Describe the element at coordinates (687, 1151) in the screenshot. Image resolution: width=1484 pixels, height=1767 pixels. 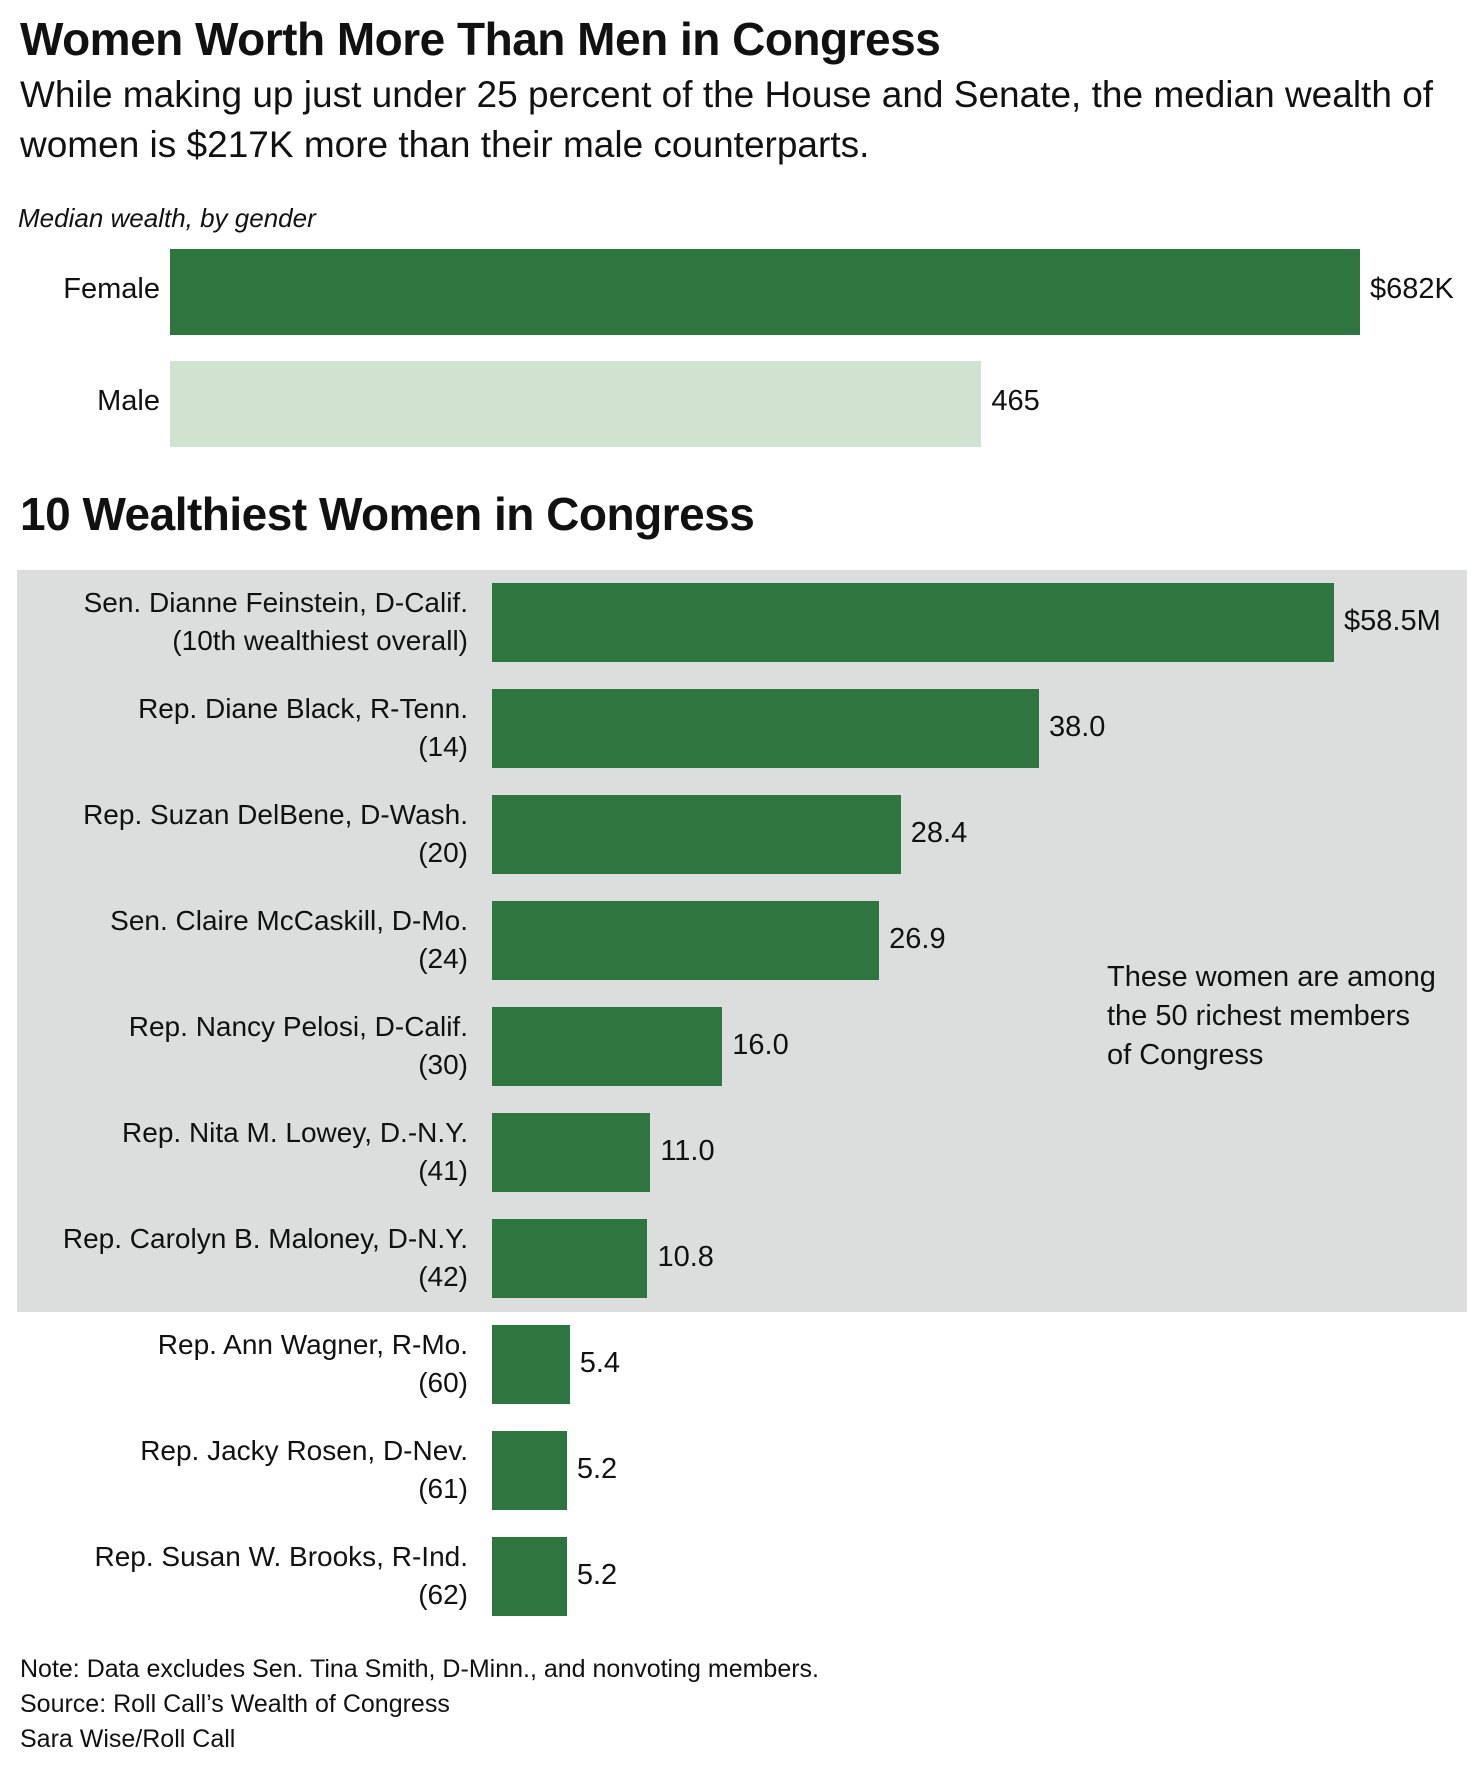
I see `value-label: 11.0` at that location.